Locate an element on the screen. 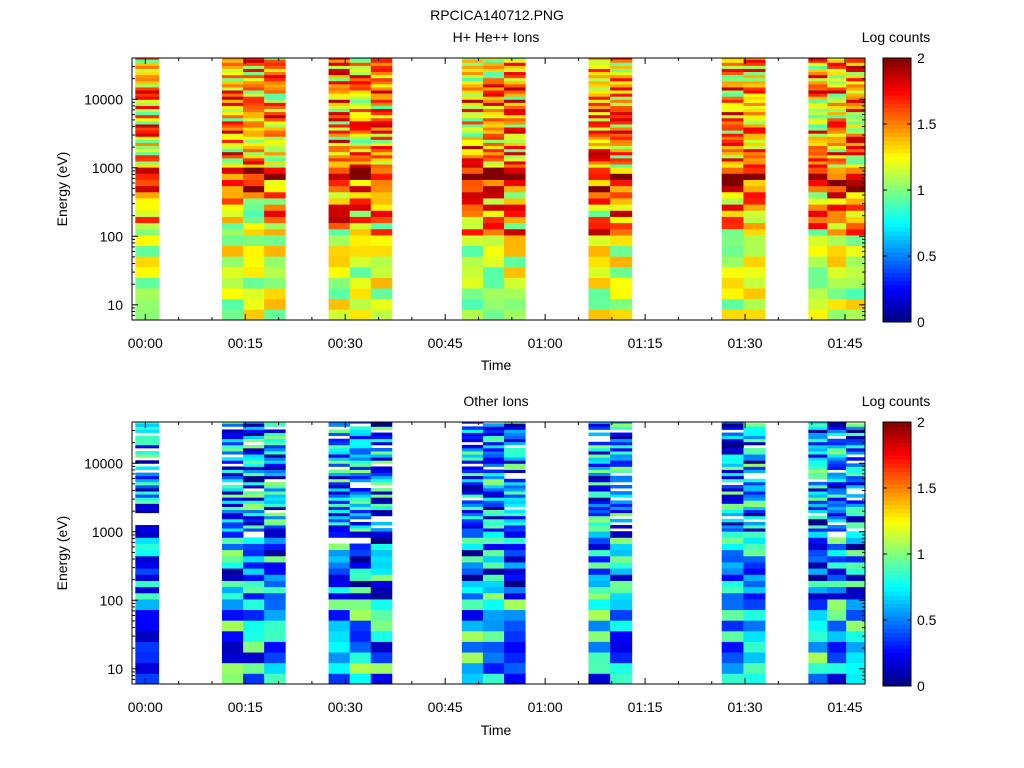  y-tick-label: 100 is located at coordinates (112, 236).